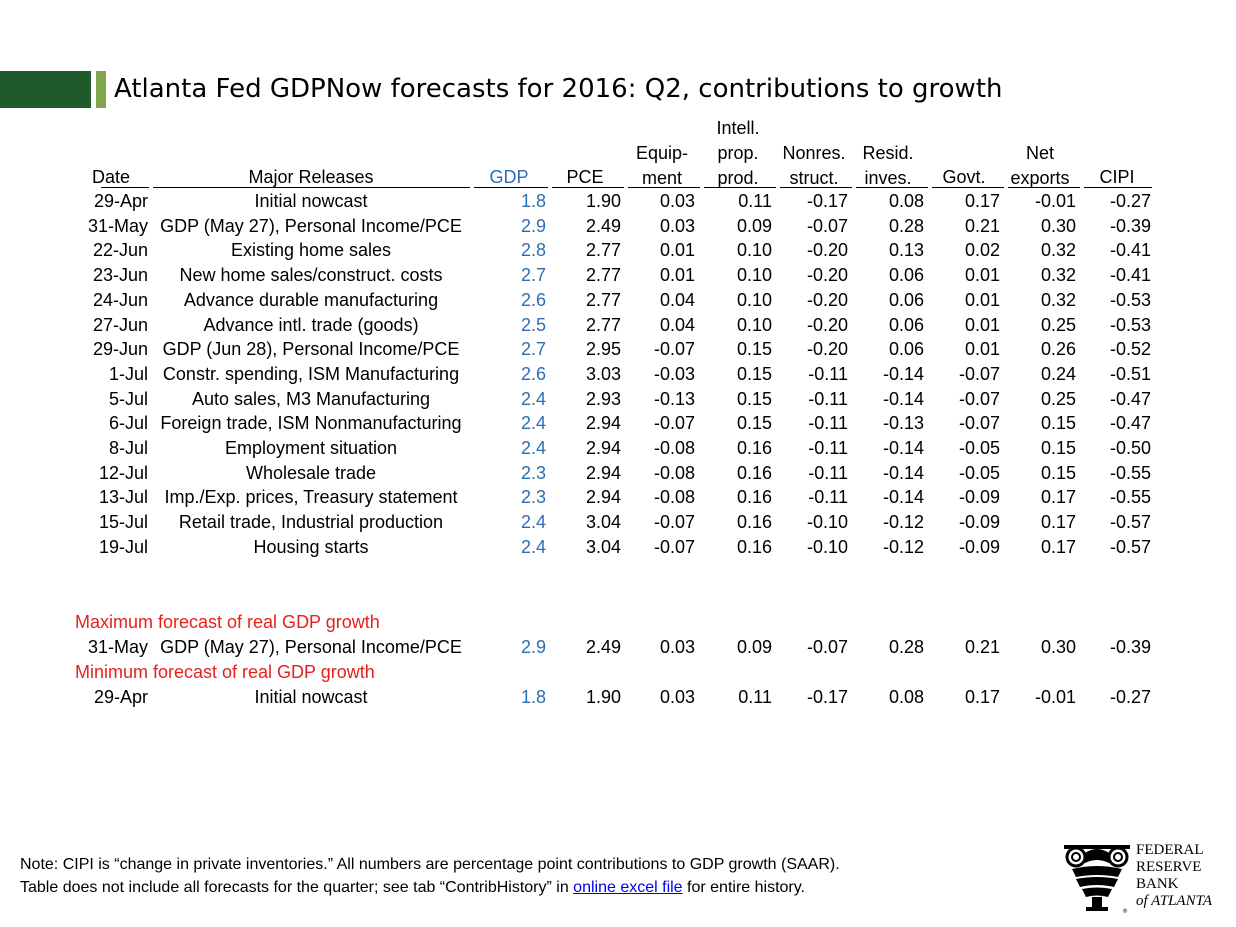 Image resolution: width=1236 pixels, height=927 pixels. Describe the element at coordinates (311, 647) in the screenshot. I see `row-release: GDP (May 27), Personal Income/PCE` at that location.